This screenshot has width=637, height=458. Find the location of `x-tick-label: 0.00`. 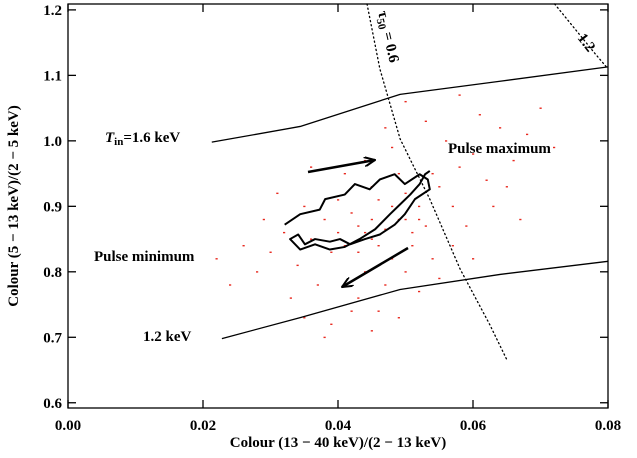

x-tick-label: 0.00 is located at coordinates (68, 426).